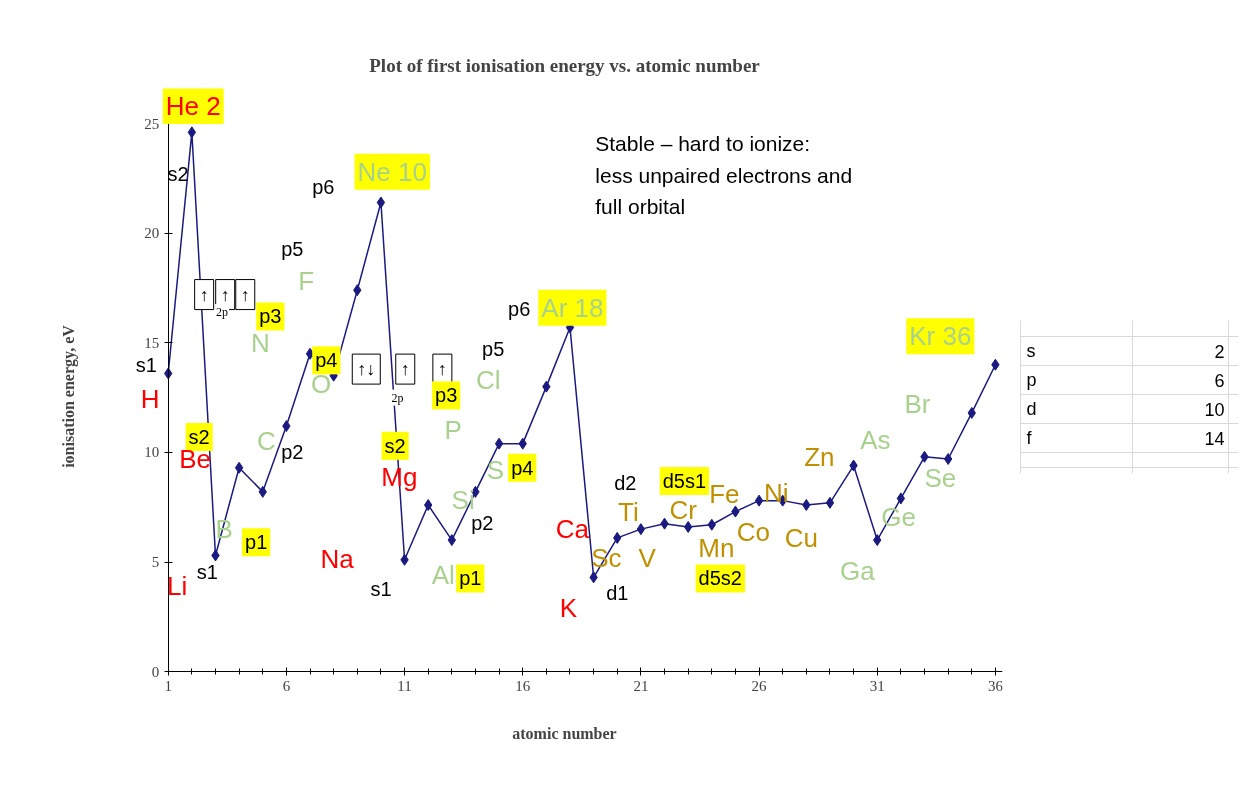 The width and height of the screenshot is (1252, 787). I want to click on category-label: s, so click(1031, 351).